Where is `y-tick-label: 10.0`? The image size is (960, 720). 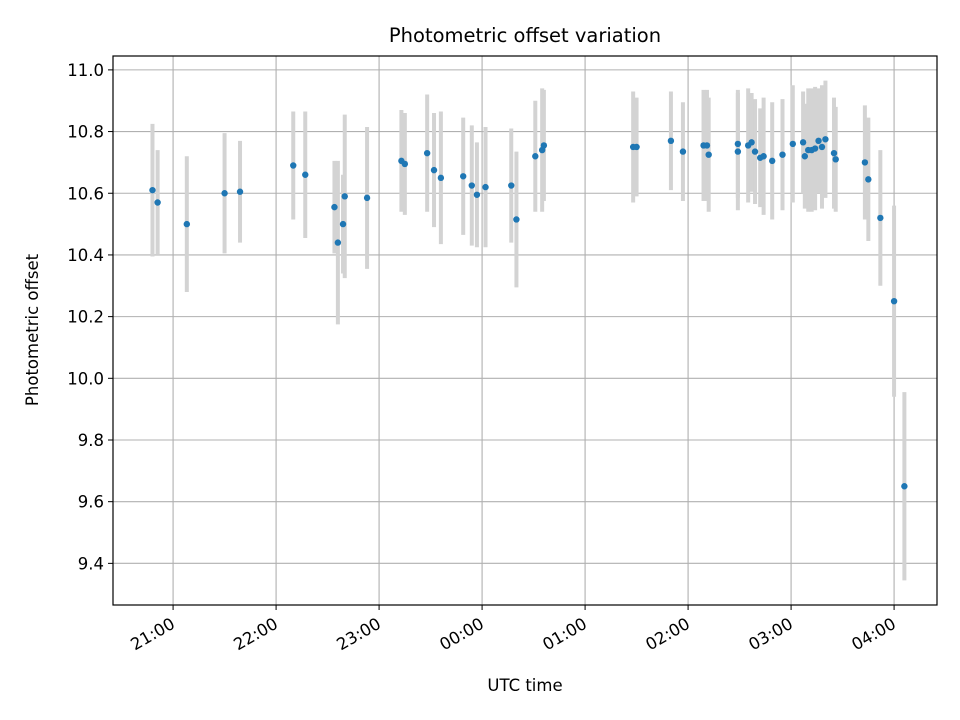
y-tick-label: 10.0 is located at coordinates (85, 378).